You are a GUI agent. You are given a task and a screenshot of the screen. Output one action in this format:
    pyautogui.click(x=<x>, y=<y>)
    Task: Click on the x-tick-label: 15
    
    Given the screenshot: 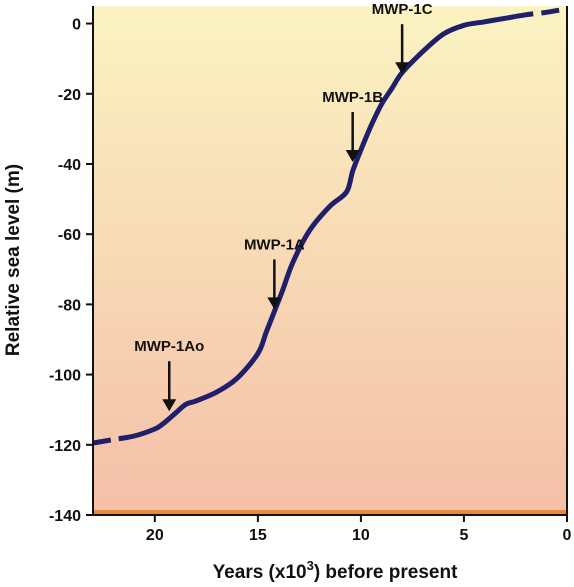 What is the action you would take?
    pyautogui.click(x=258, y=535)
    